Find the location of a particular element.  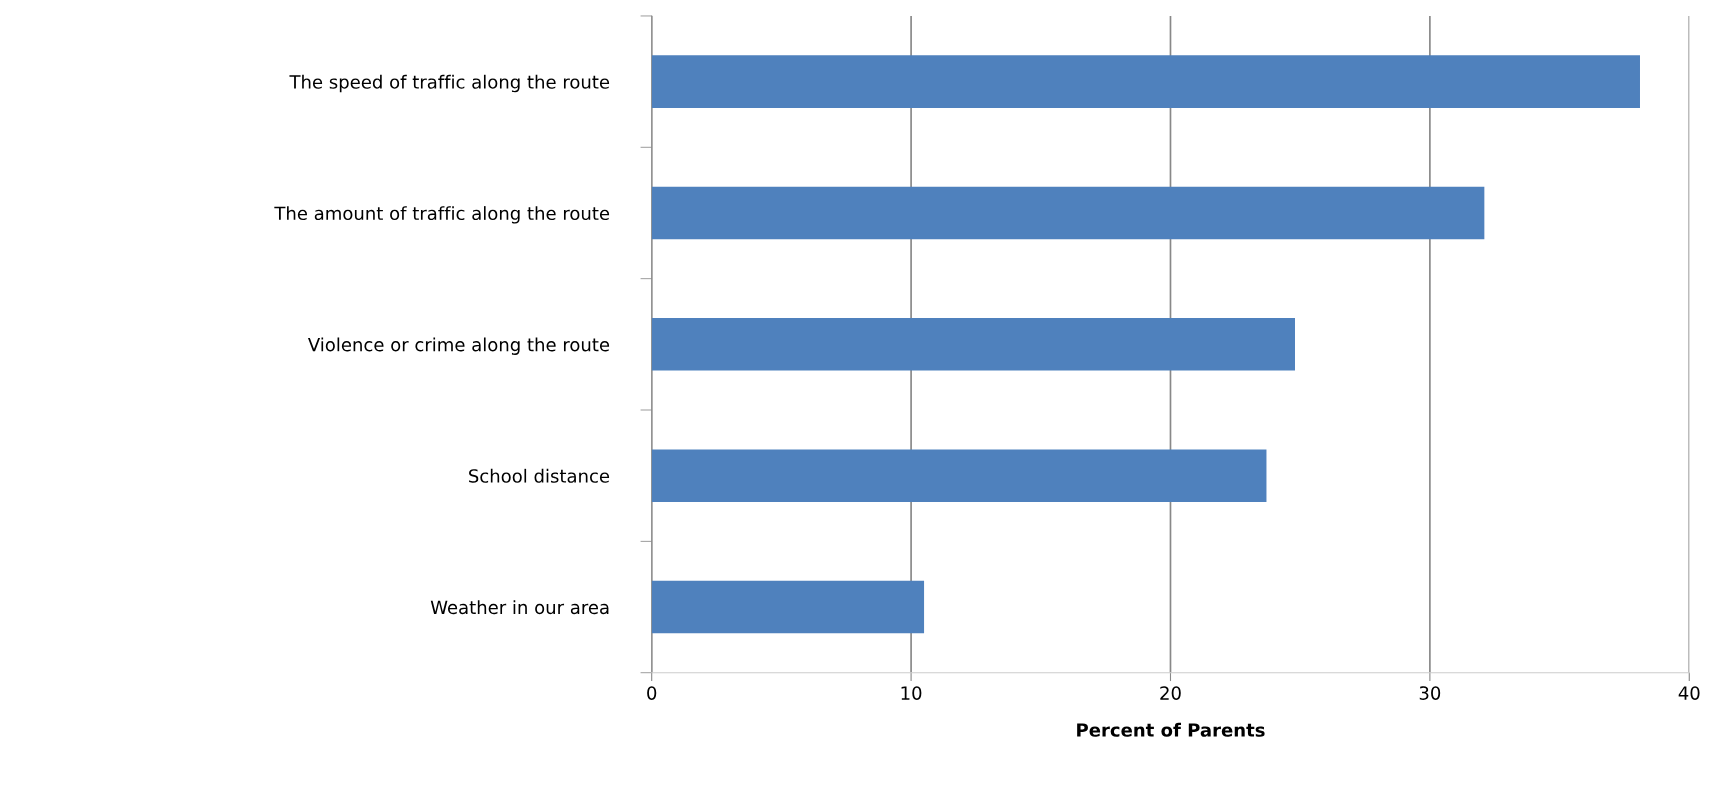

x-axis-title: Percent of Parents is located at coordinates (1171, 729).